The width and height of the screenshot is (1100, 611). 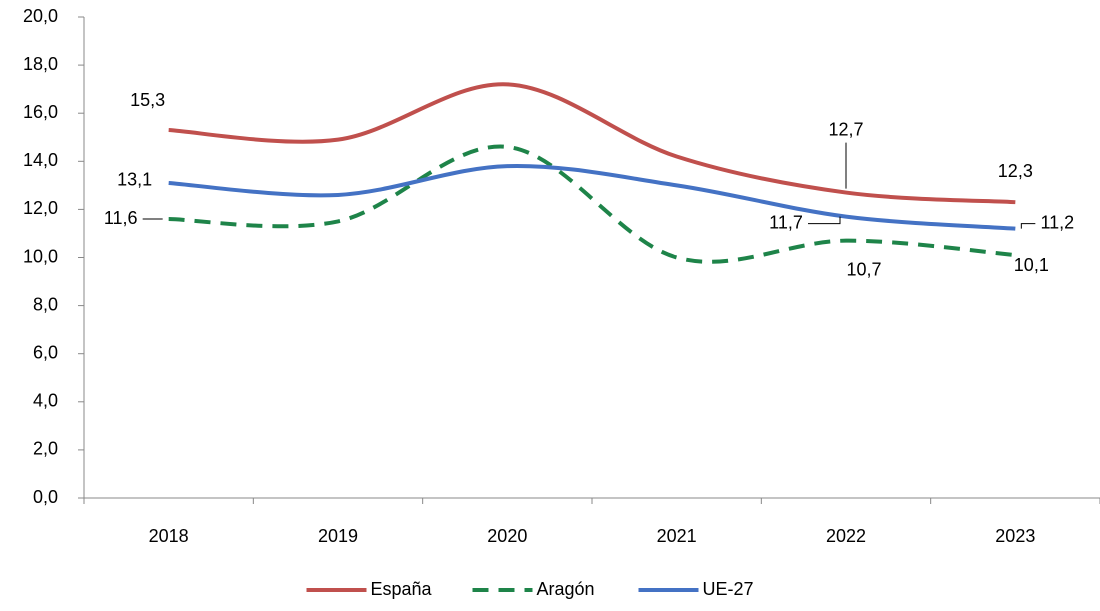 What do you see at coordinates (1031, 265) in the screenshot?
I see `data-label: 10,1` at bounding box center [1031, 265].